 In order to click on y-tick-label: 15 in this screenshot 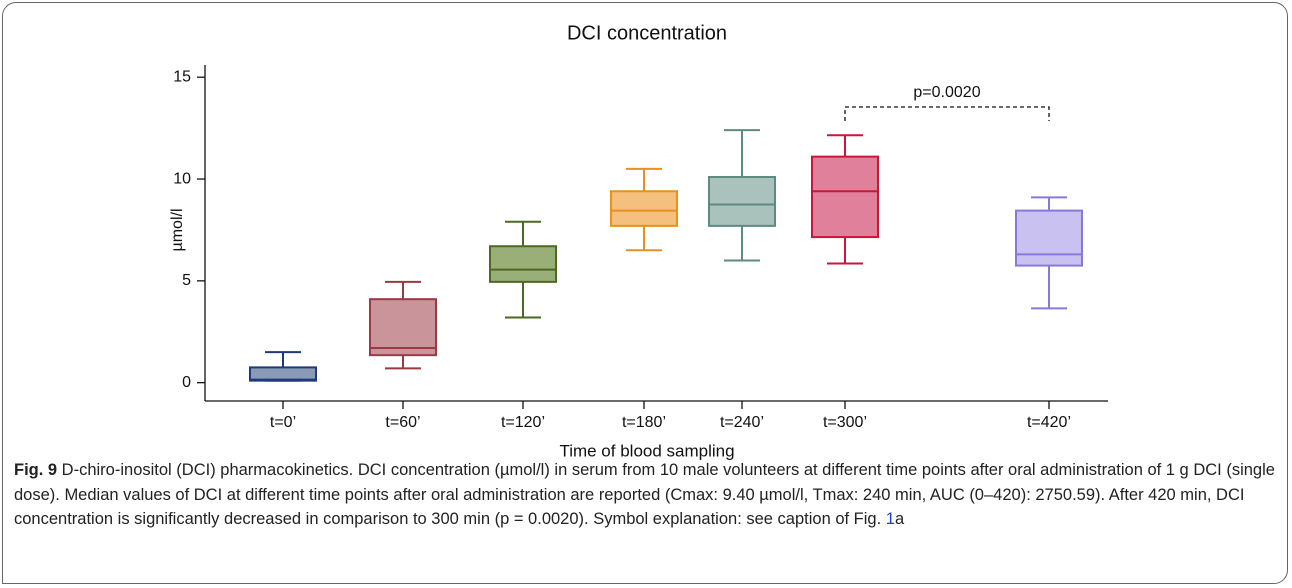, I will do `click(182, 76)`.